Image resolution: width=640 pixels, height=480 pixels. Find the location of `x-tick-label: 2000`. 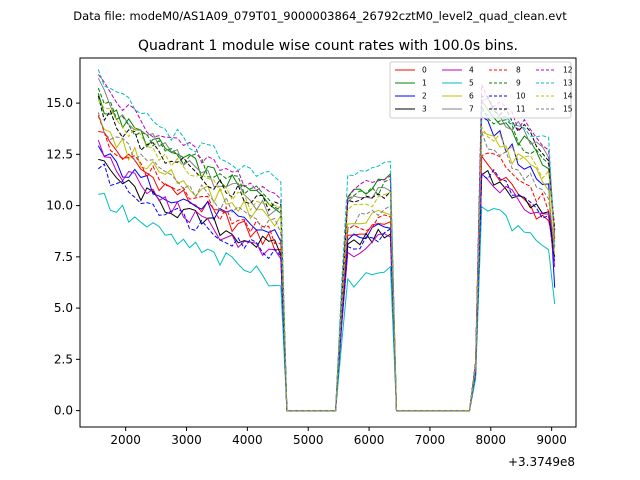

x-tick-label: 2000 is located at coordinates (125, 440).